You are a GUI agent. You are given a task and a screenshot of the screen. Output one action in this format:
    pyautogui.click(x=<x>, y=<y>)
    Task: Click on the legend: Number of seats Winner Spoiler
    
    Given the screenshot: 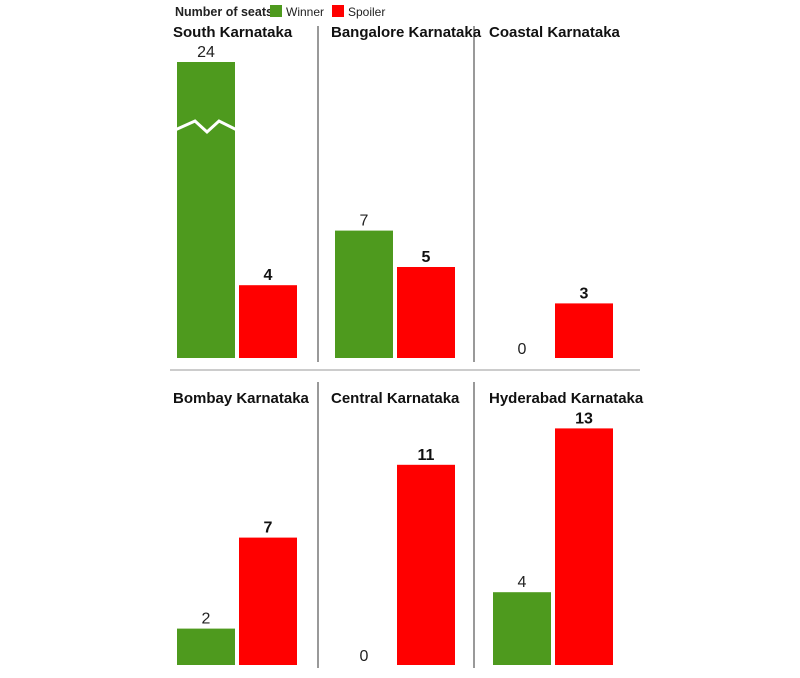 What is the action you would take?
    pyautogui.click(x=280, y=12)
    